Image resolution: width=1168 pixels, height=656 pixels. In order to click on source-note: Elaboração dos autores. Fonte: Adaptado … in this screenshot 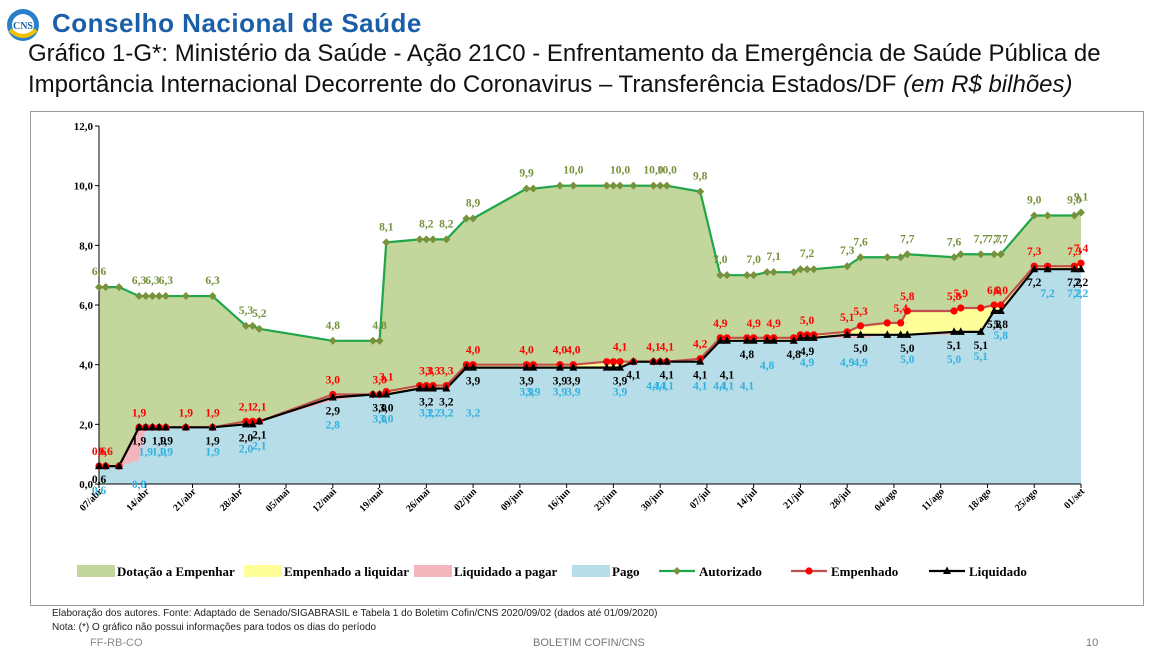, I will do `click(355, 613)`.